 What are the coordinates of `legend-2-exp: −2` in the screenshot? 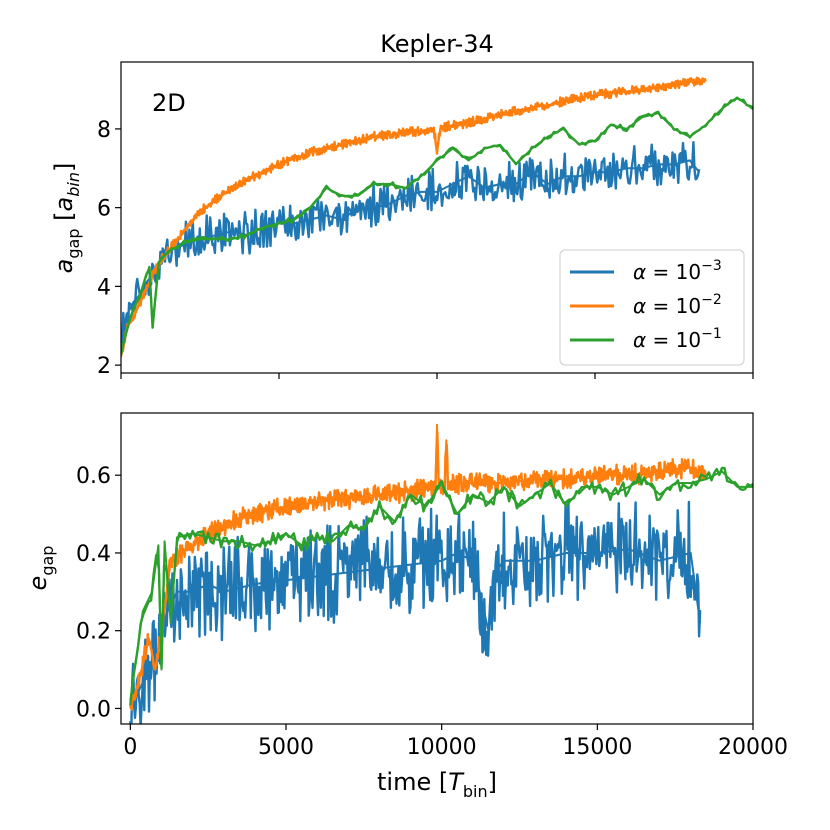 It's located at (711, 300).